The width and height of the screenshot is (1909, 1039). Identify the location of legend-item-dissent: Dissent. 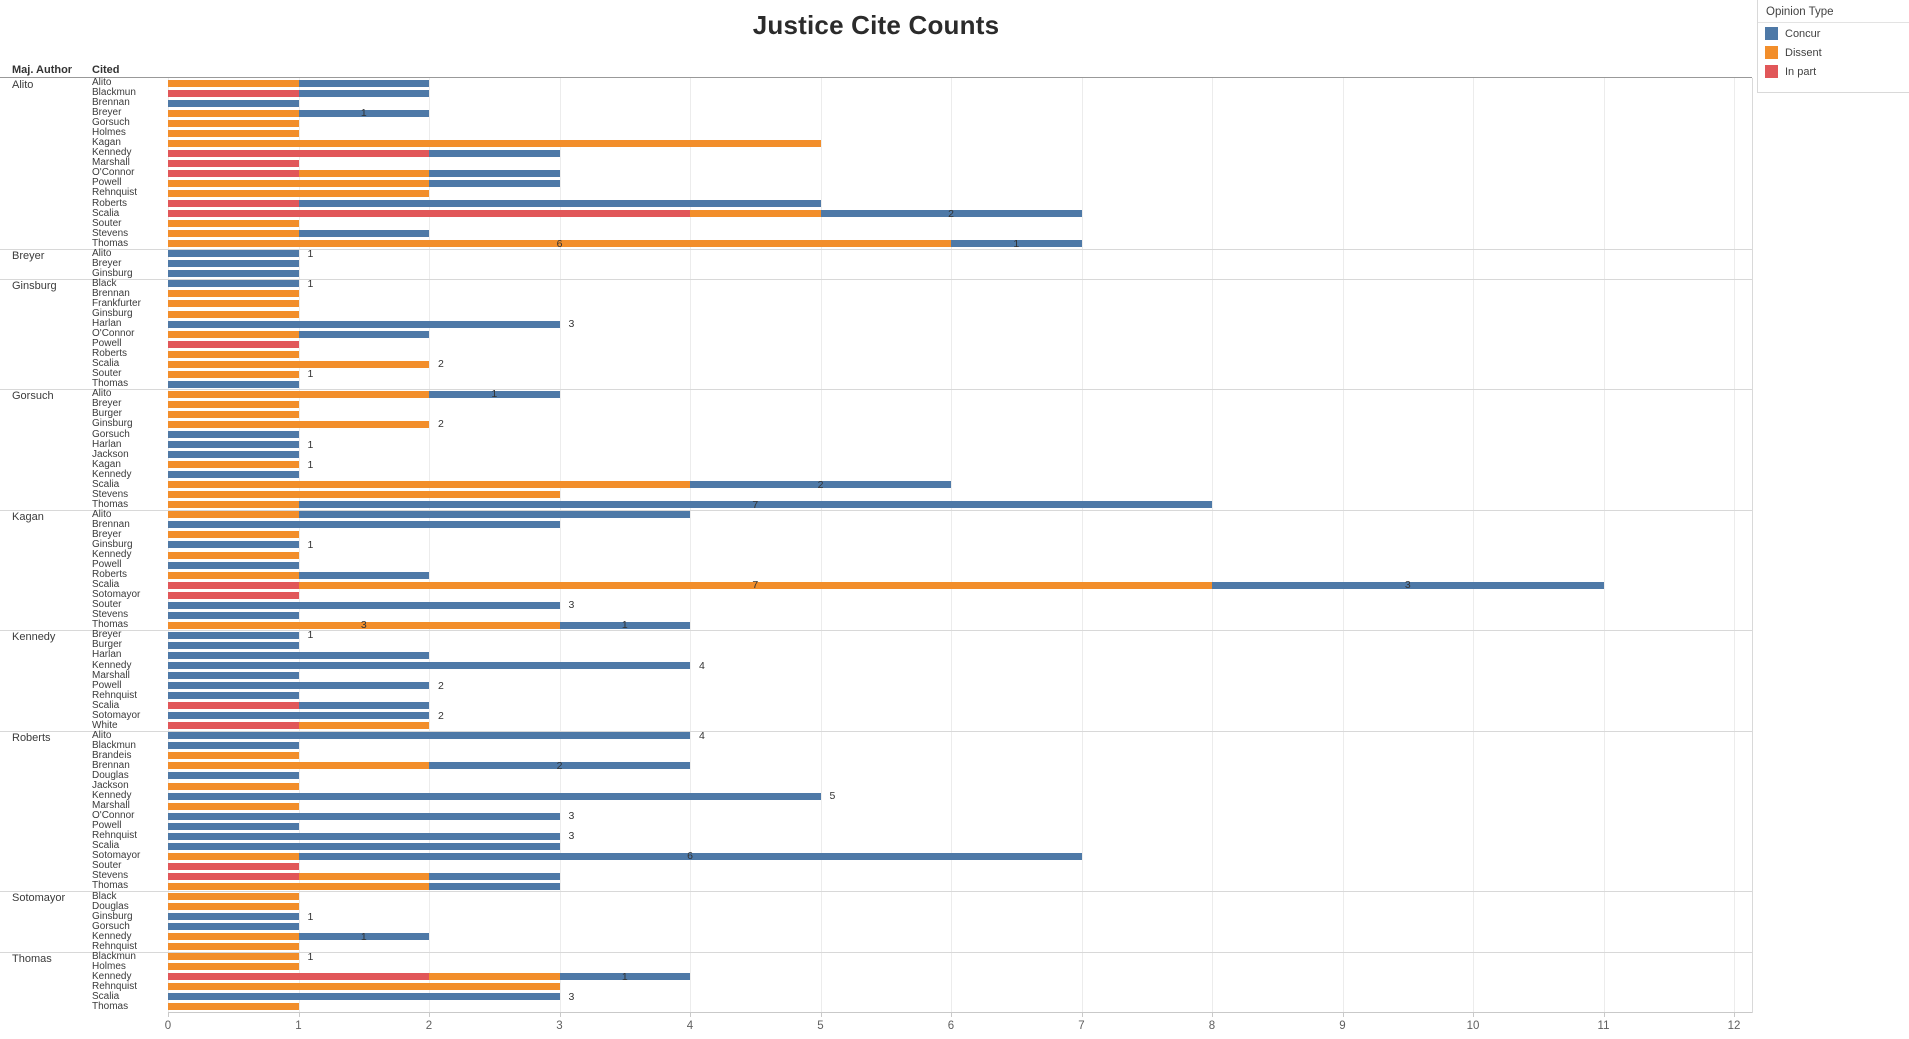
(1833, 52).